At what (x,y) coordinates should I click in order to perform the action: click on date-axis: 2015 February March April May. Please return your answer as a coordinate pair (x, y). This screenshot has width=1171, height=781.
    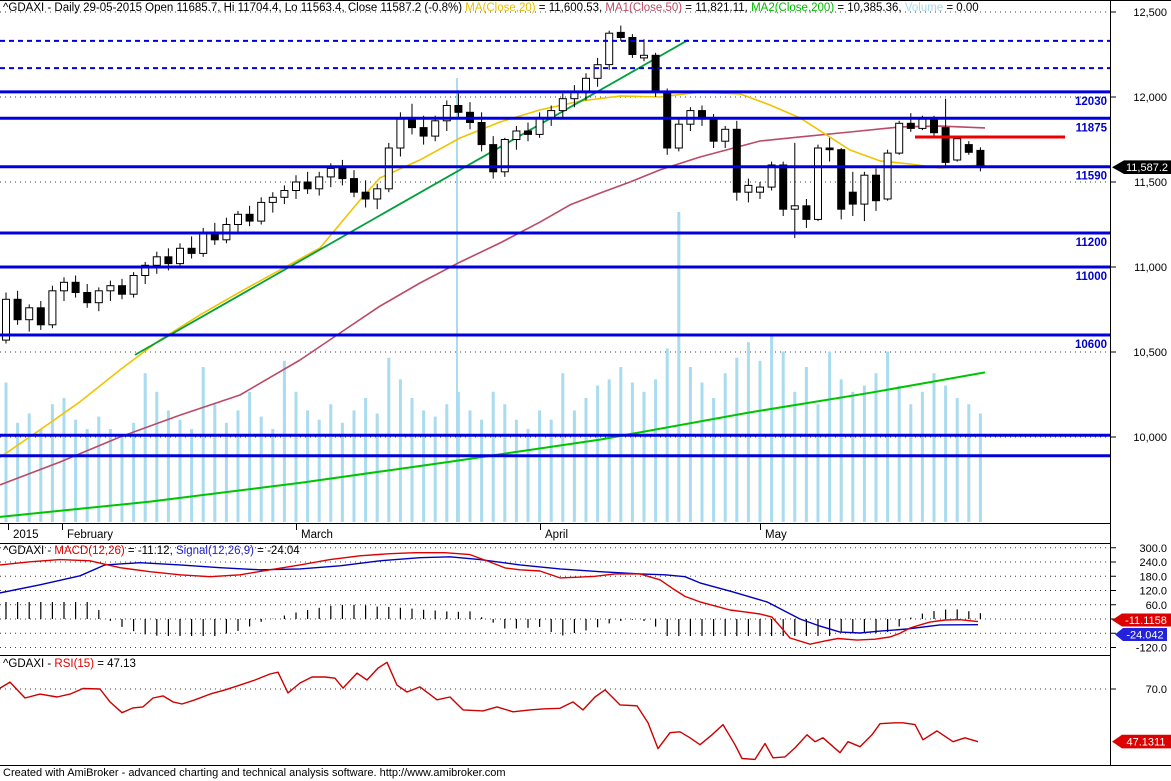
    Looking at the image, I should click on (397, 532).